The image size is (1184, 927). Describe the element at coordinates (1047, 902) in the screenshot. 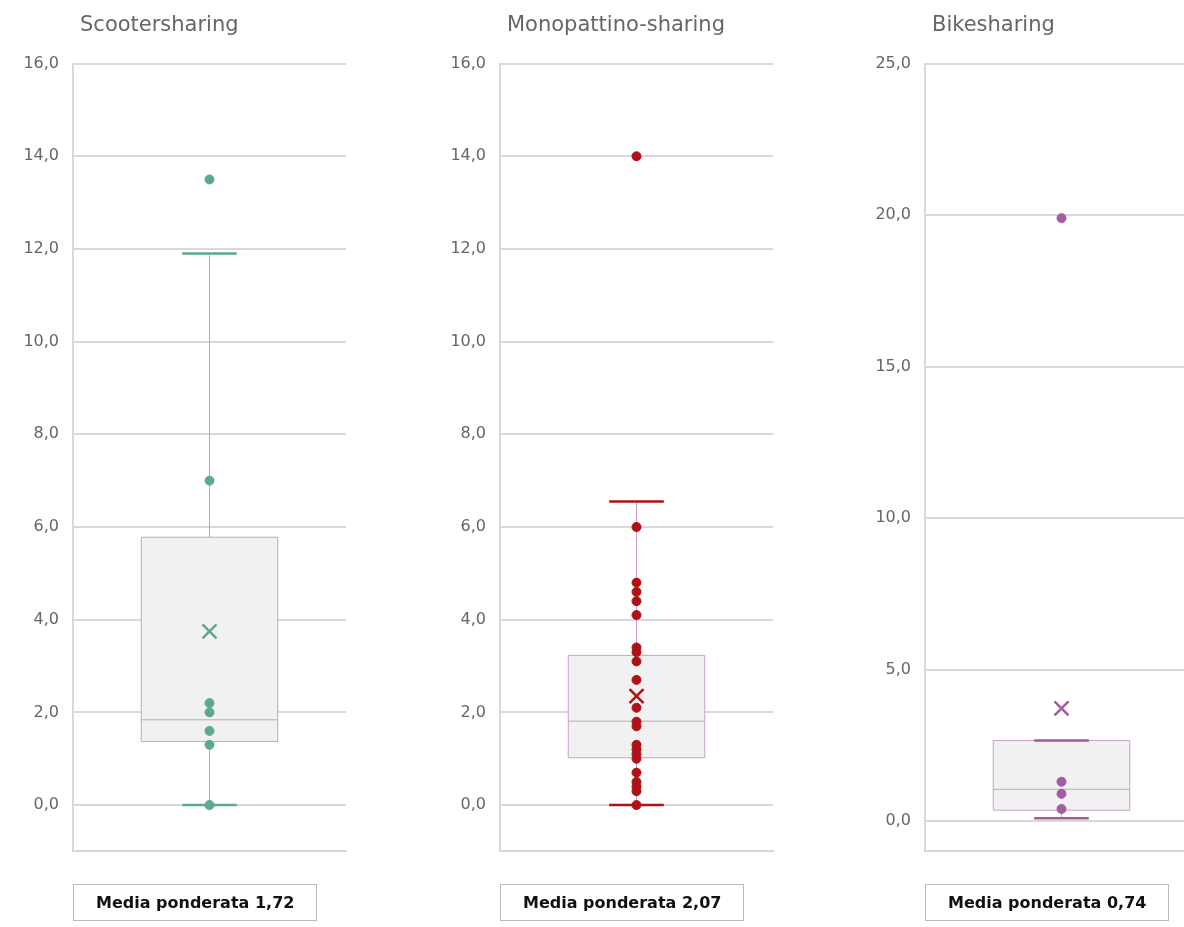

I see `text: Media ponderata 0,74` at that location.